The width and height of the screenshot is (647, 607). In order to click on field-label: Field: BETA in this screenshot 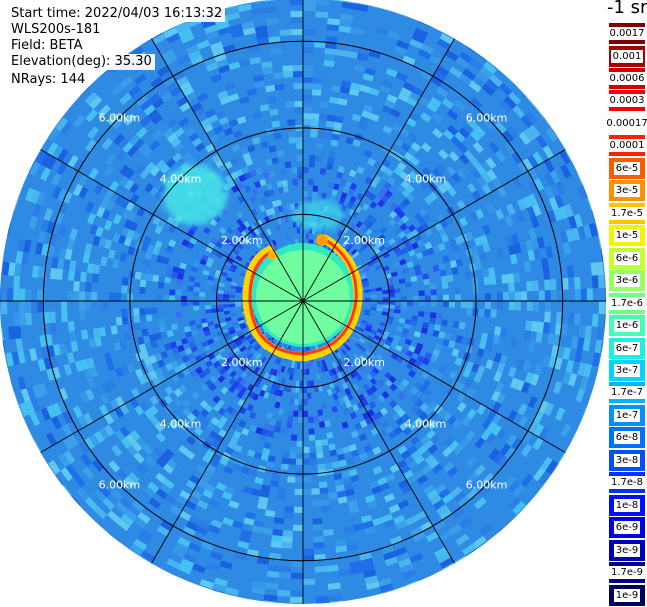, I will do `click(47, 46)`.